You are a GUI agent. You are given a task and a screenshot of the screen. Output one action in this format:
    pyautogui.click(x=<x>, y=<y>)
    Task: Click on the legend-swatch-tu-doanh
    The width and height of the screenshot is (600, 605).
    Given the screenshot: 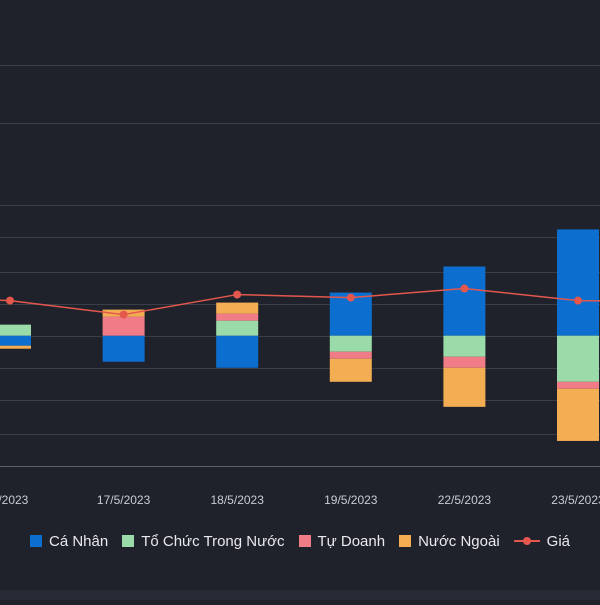 What is the action you would take?
    pyautogui.click(x=304, y=541)
    